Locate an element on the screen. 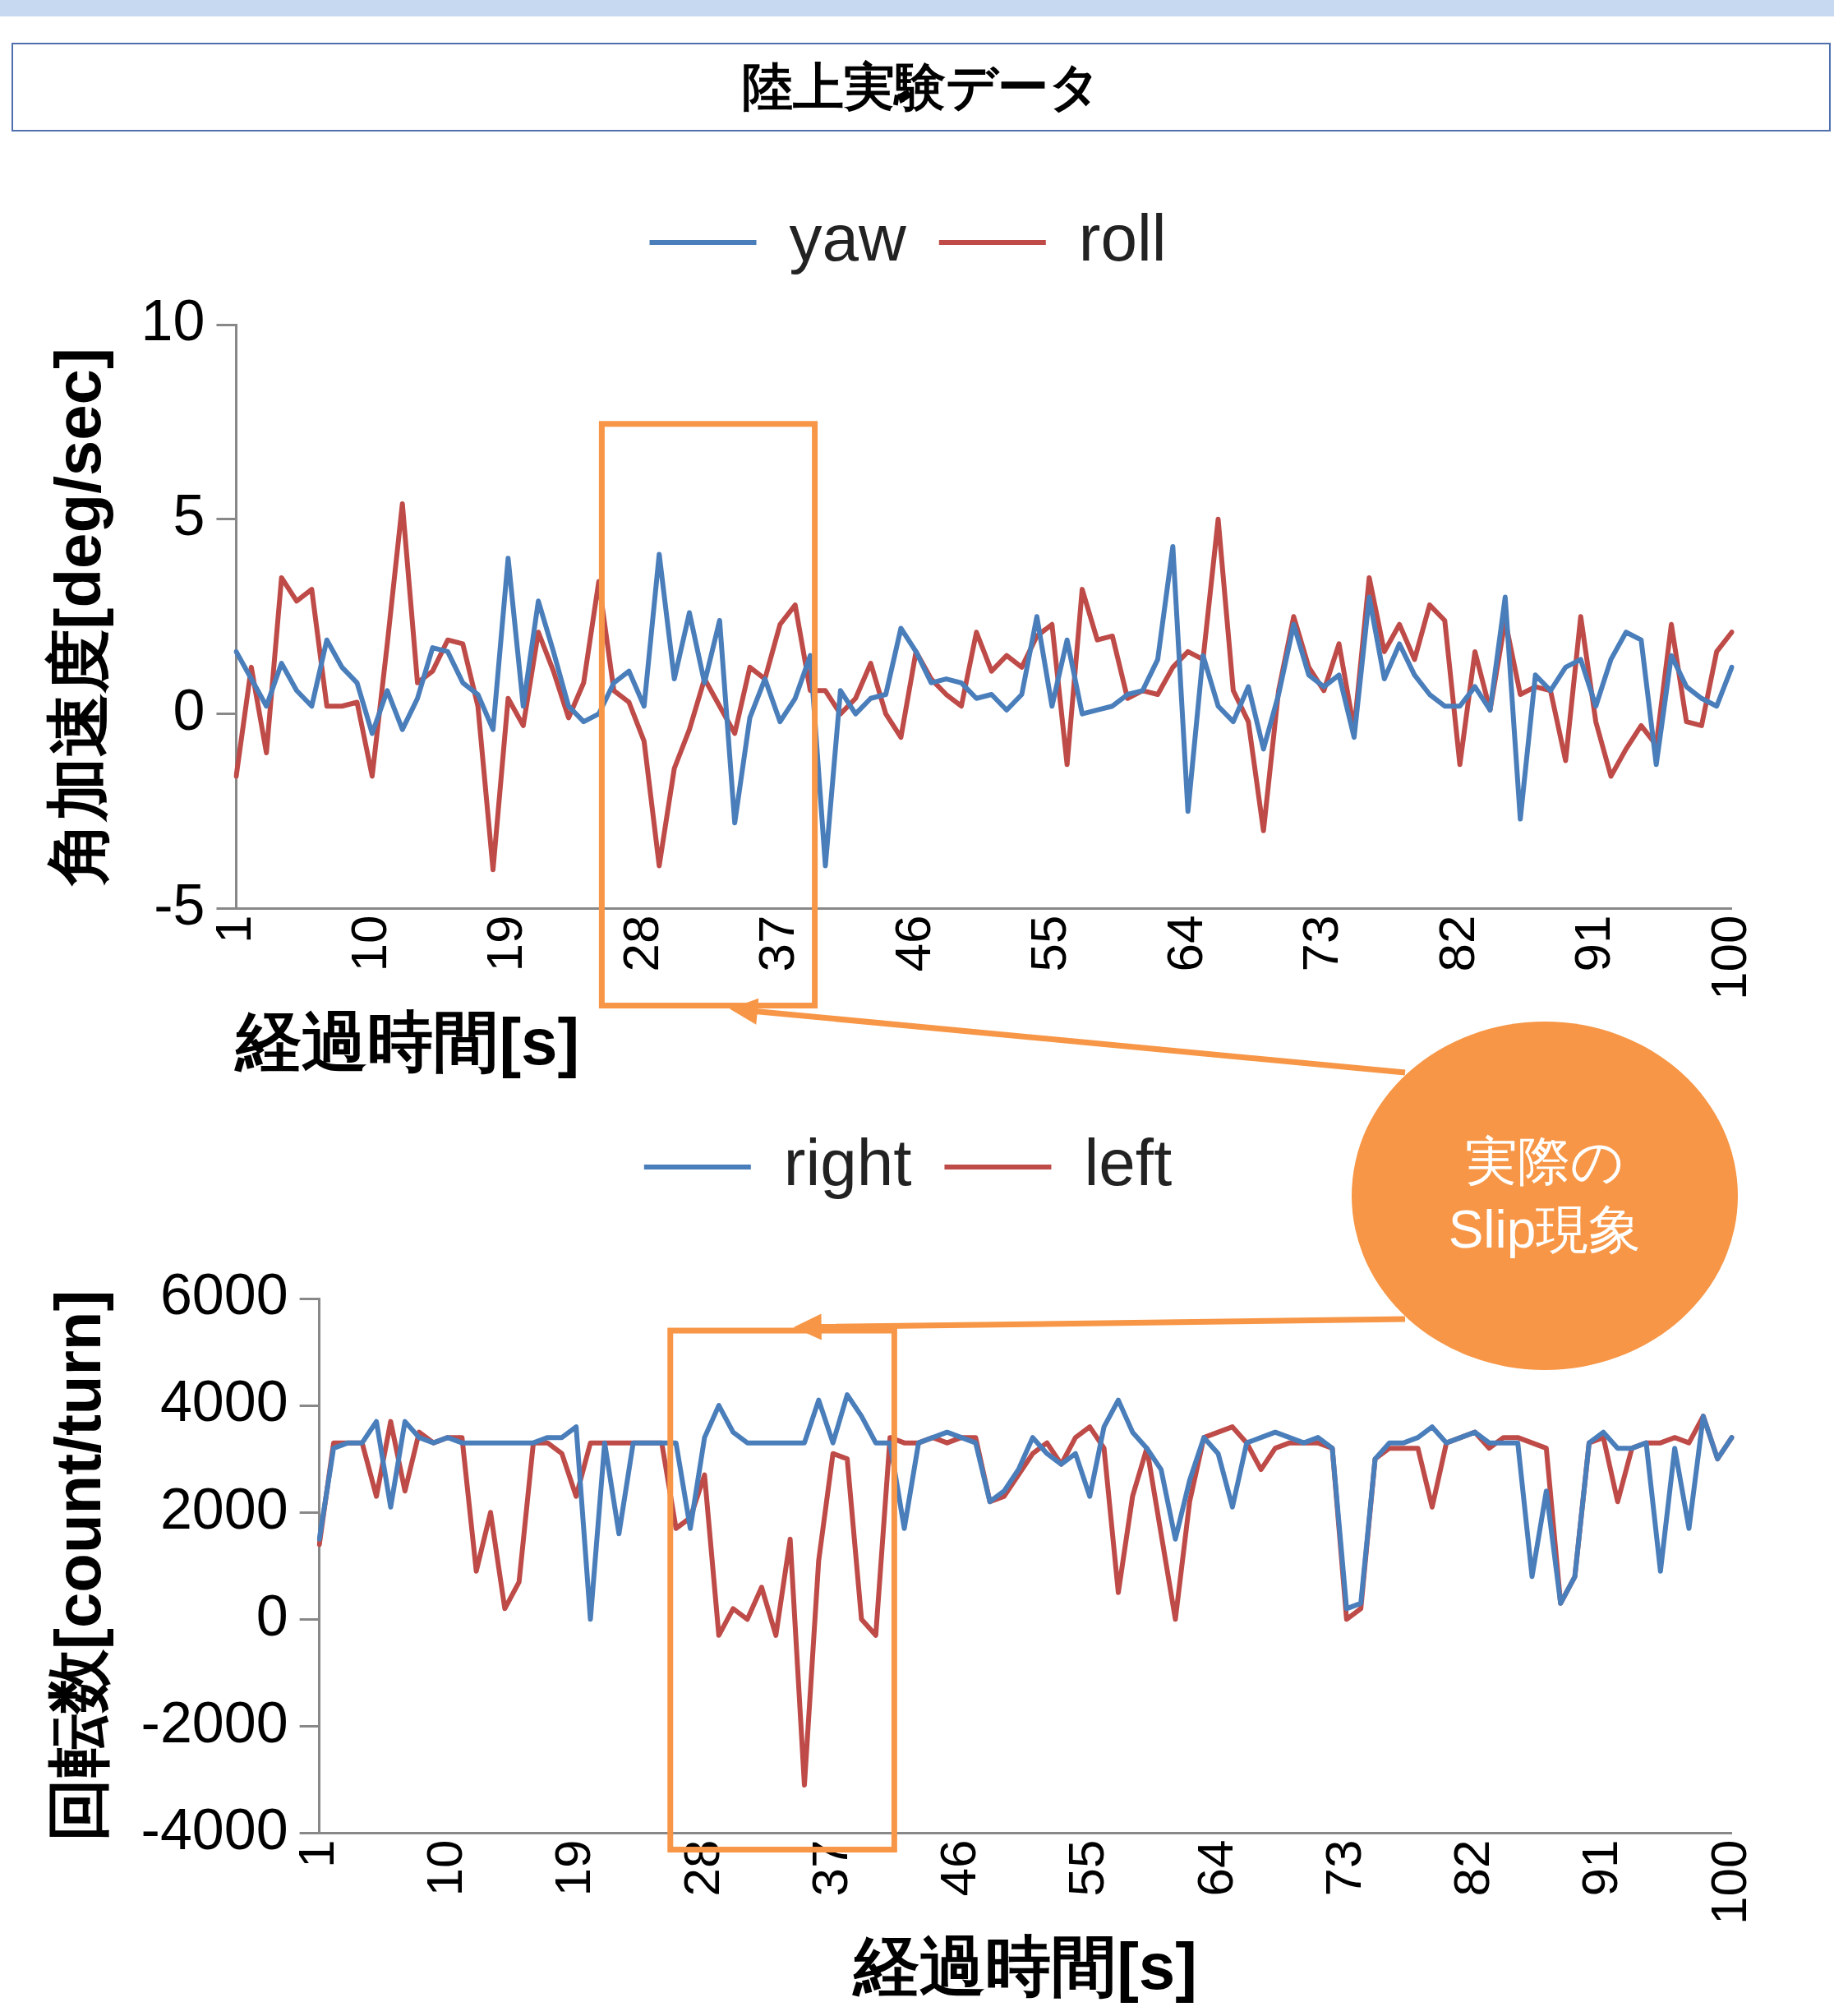 The width and height of the screenshot is (1834, 2016). y-axis-title: 回転数[count/turn] is located at coordinates (79, 1566).